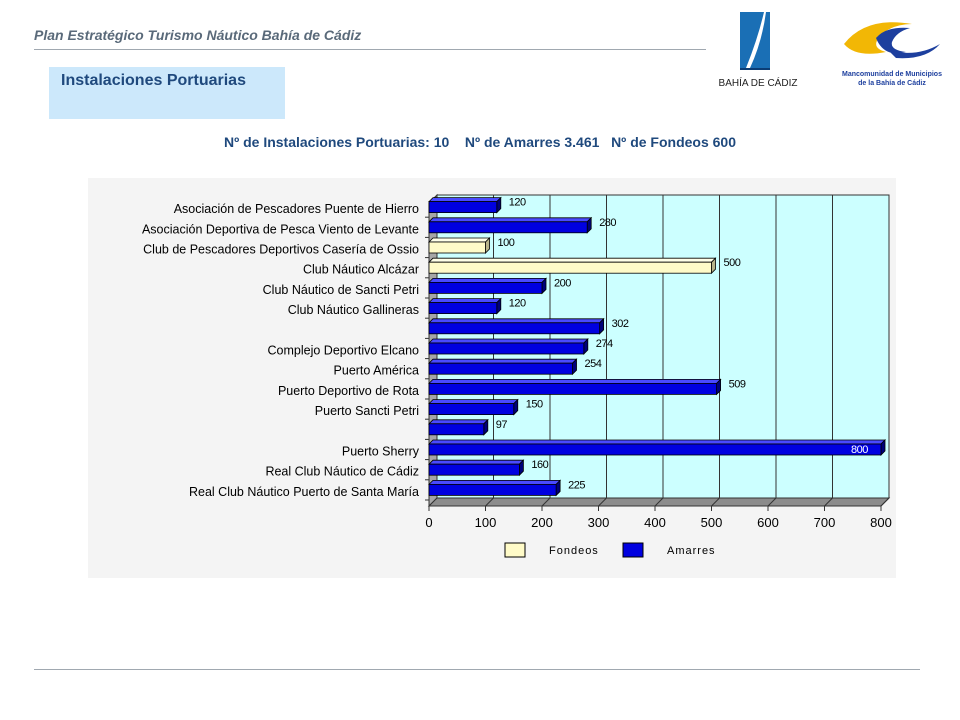  I want to click on x-tick-label: 600, so click(768, 522).